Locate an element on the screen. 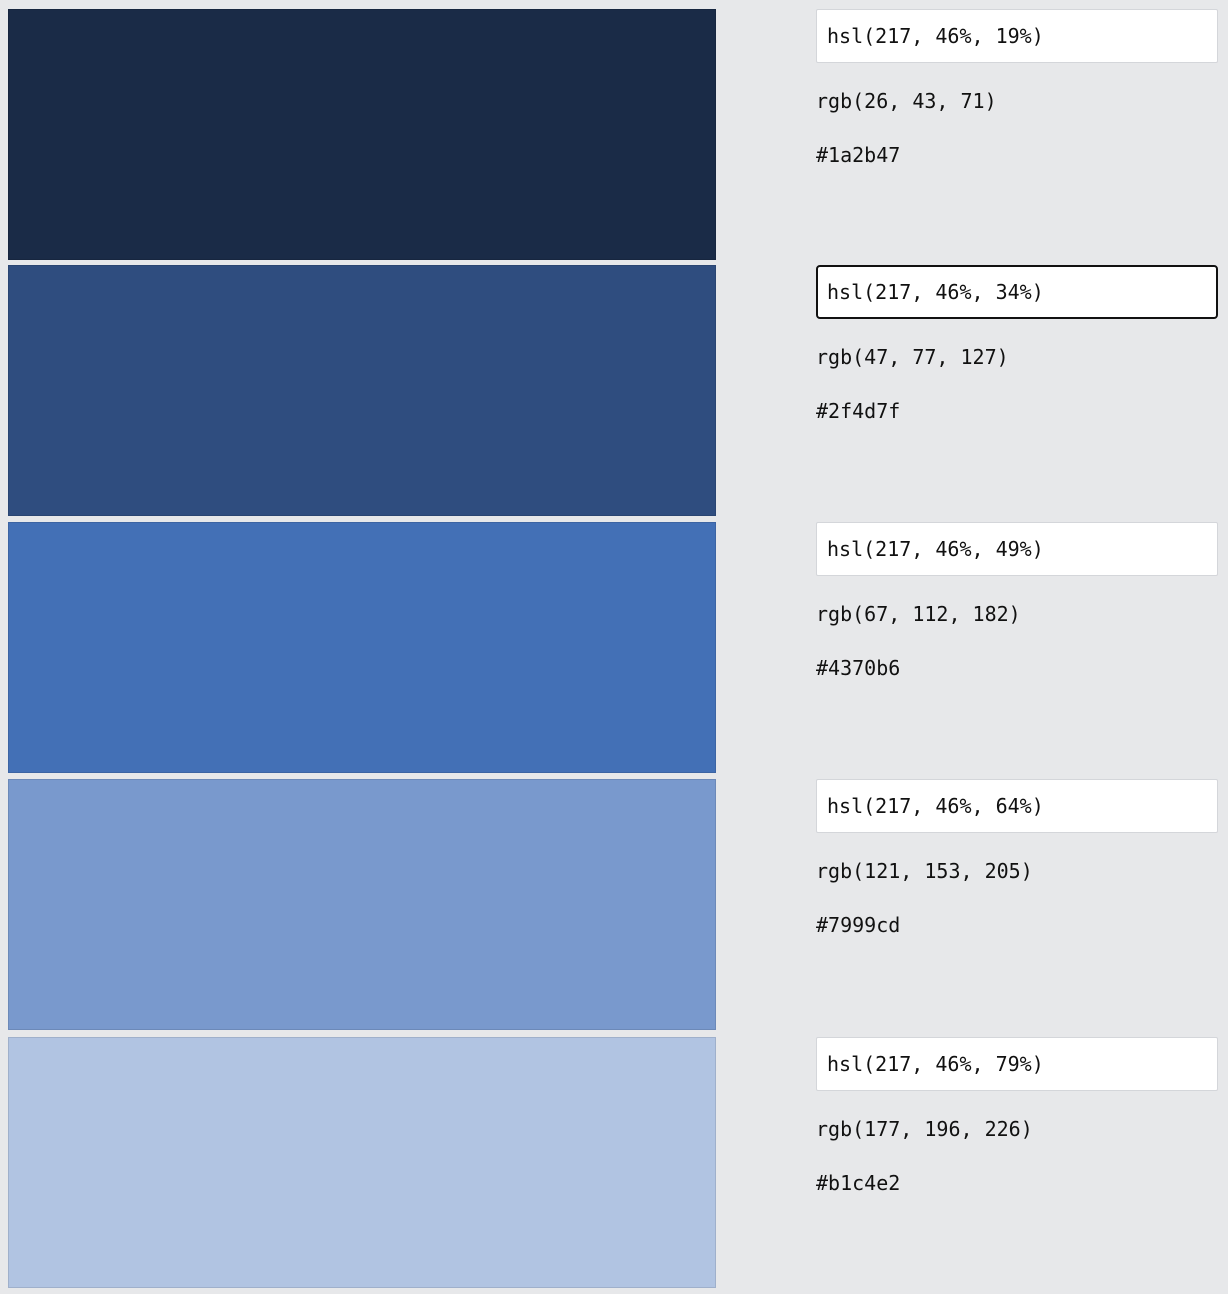  hex-value: #2f4d7f is located at coordinates (858, 411).